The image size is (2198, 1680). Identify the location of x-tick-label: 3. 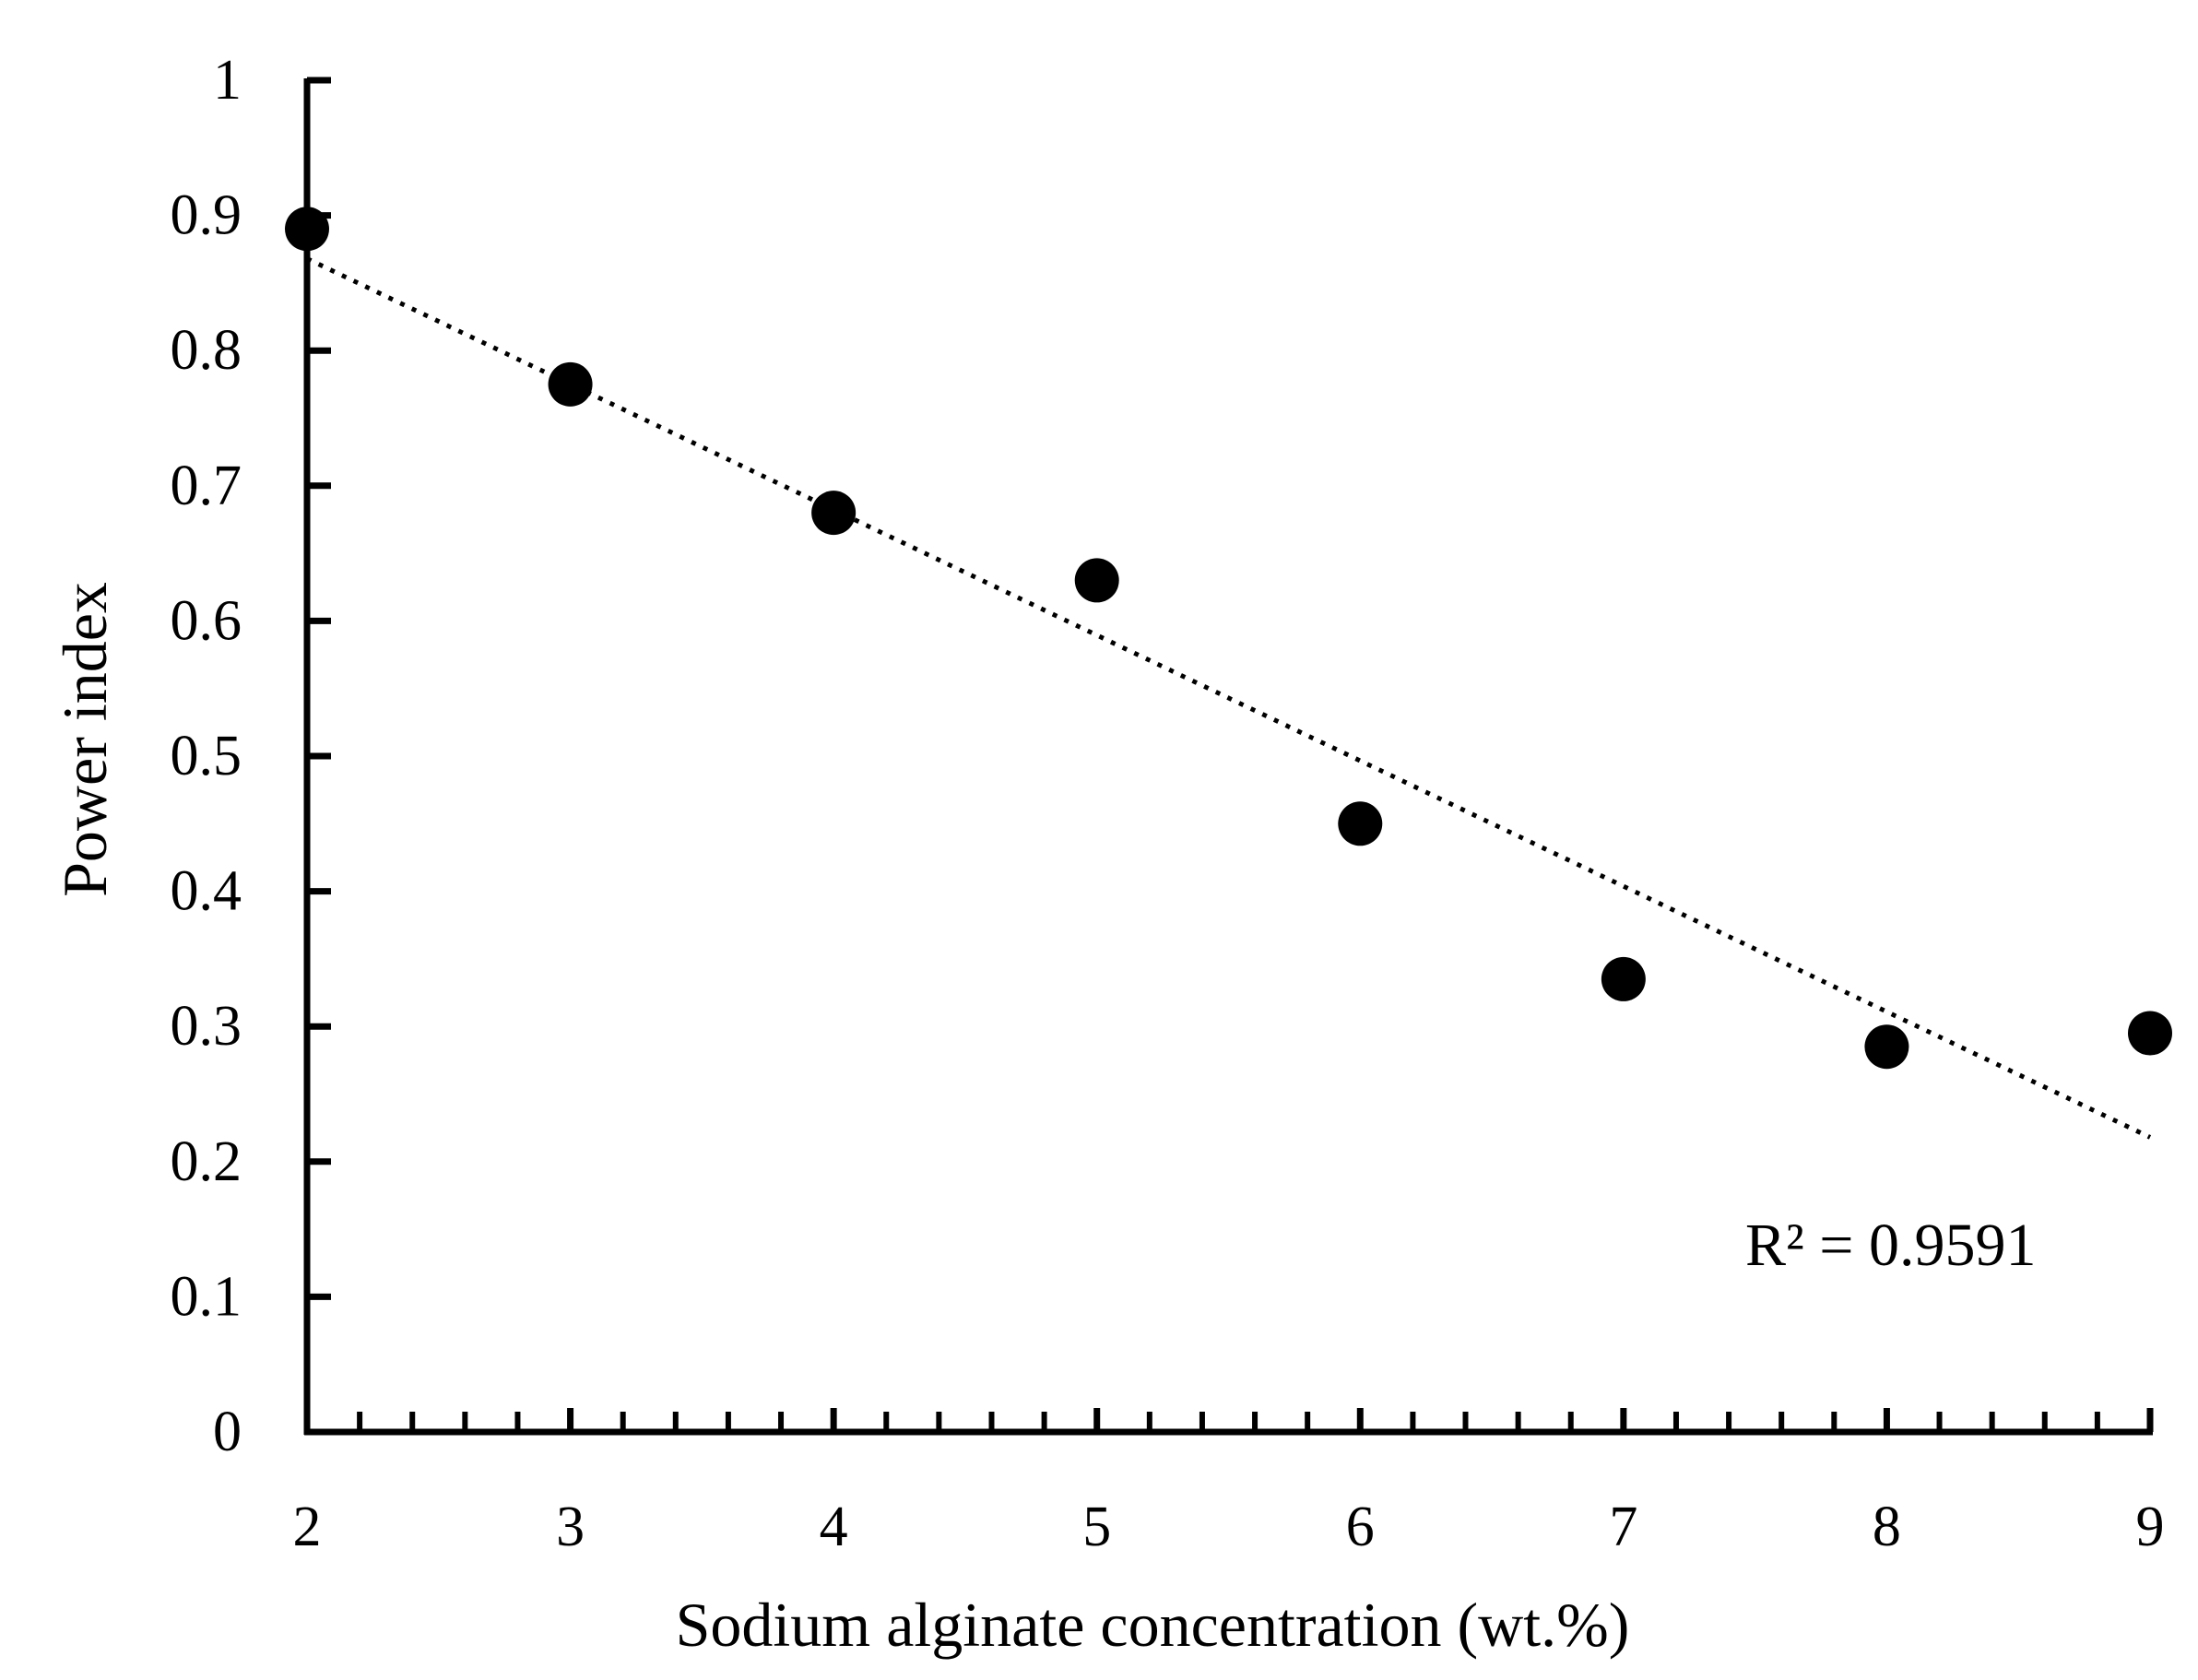
(570, 1527).